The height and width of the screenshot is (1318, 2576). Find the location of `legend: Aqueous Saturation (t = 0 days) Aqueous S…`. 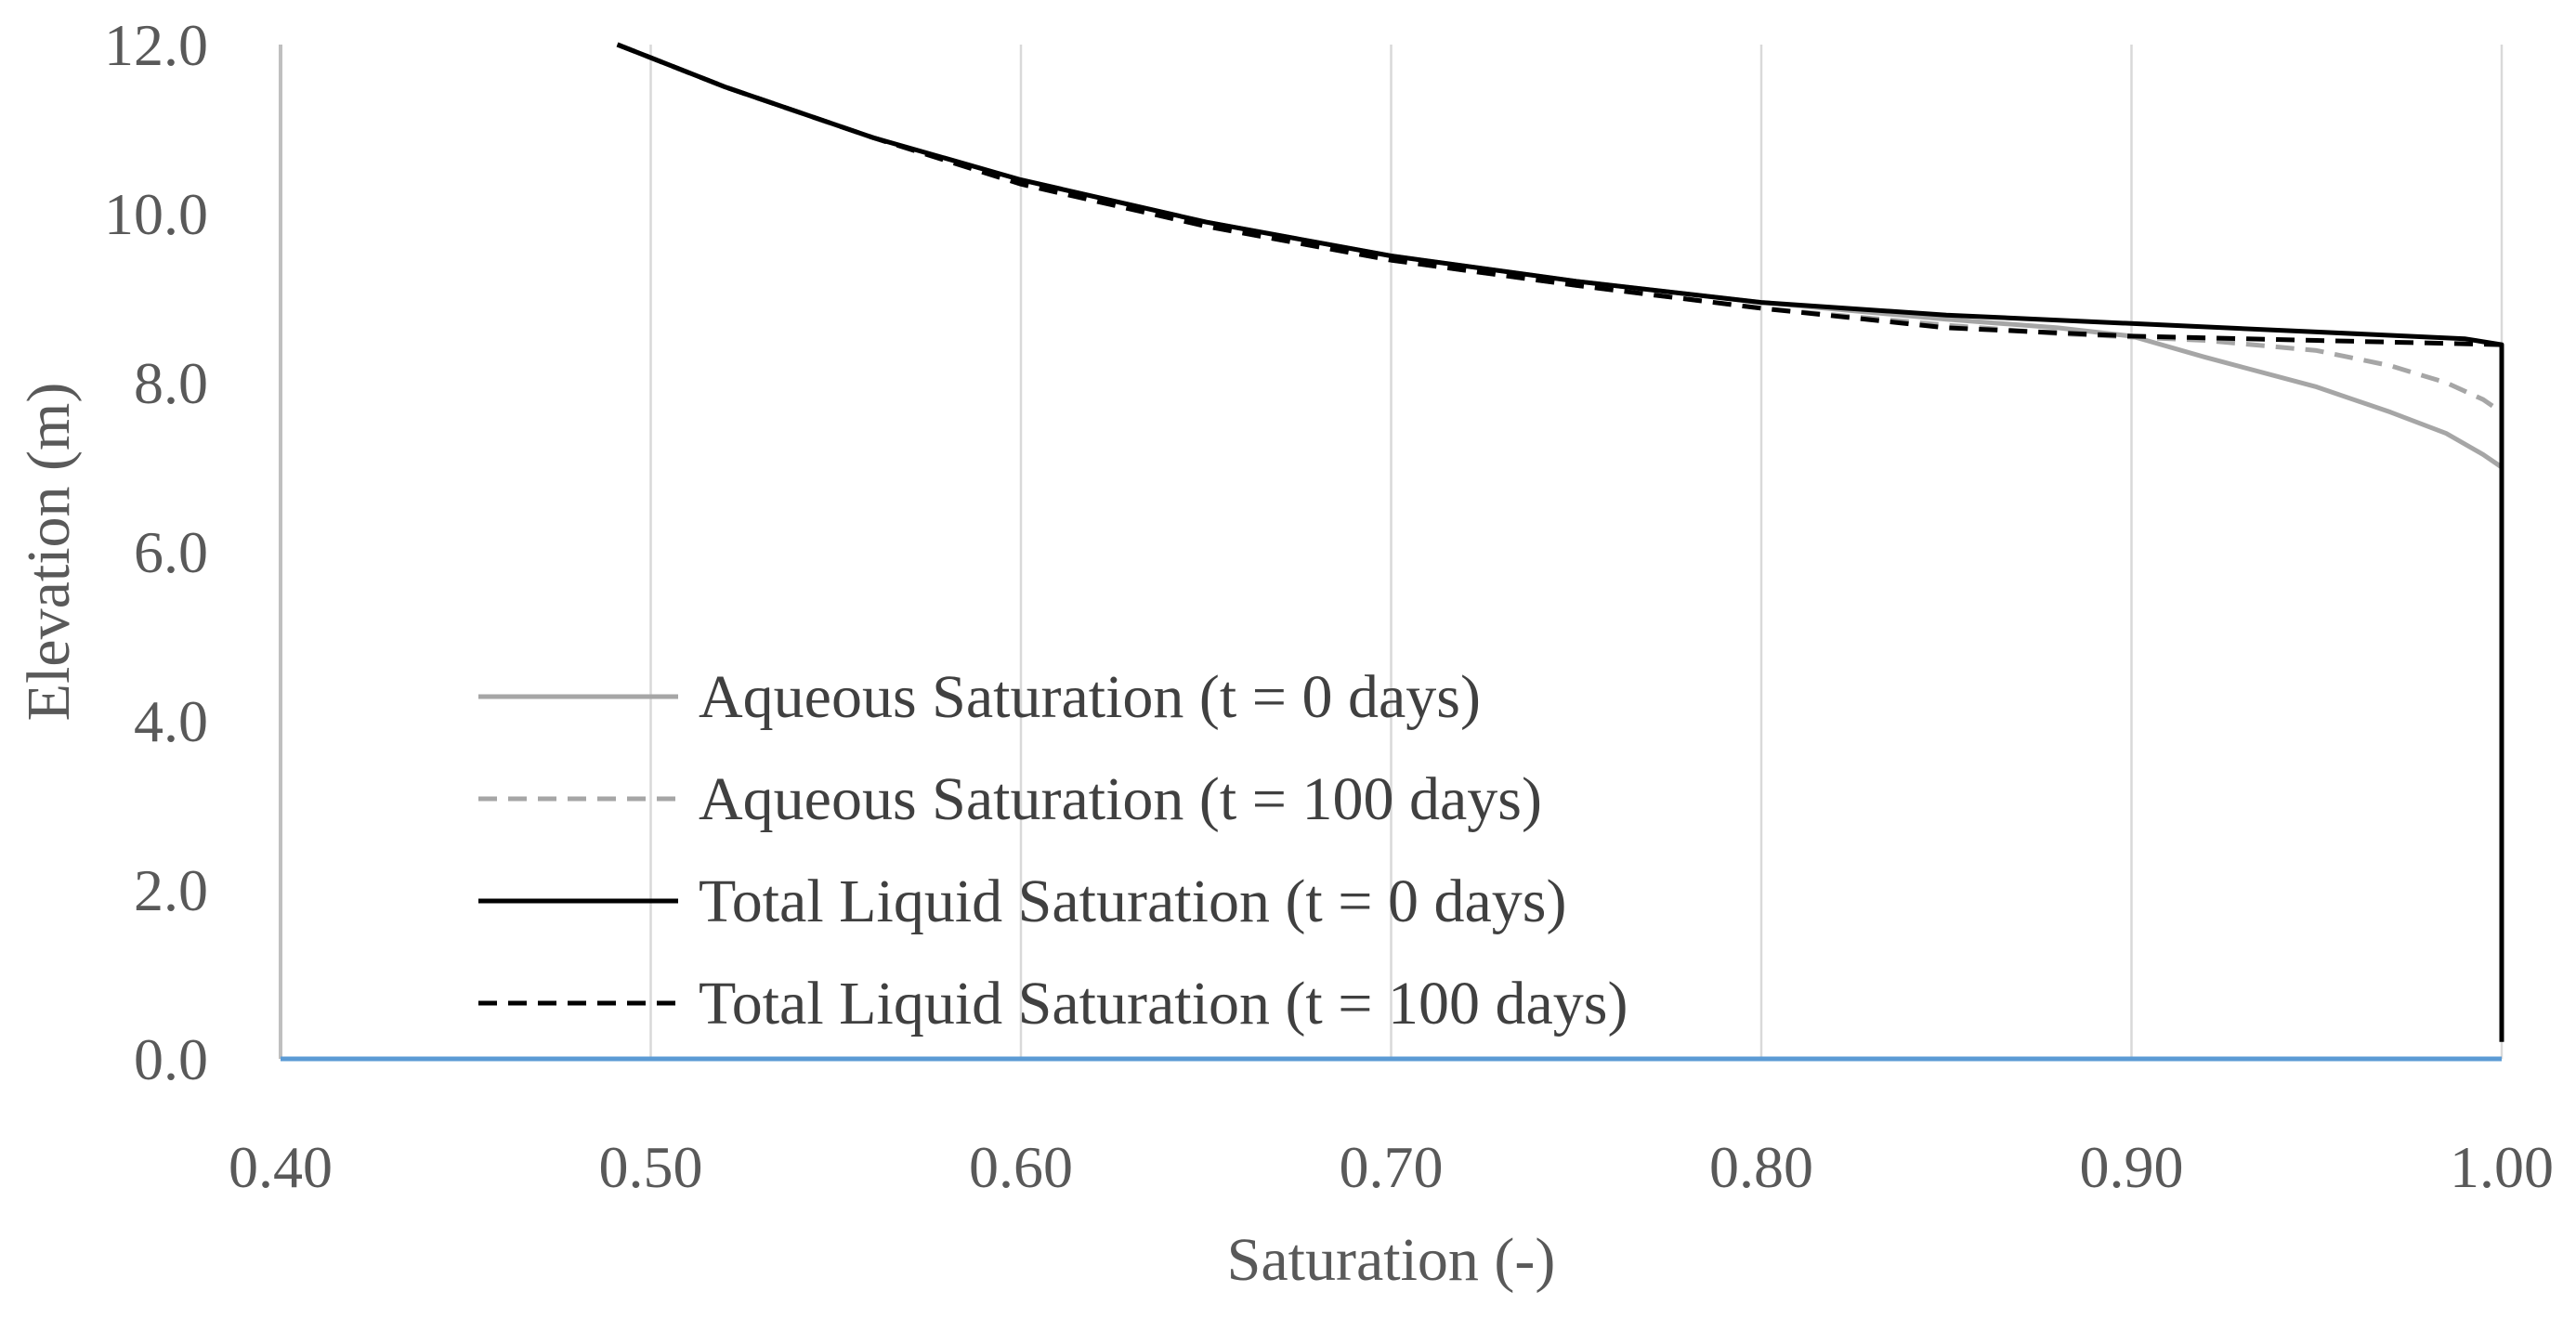

legend: Aqueous Saturation (t = 0 days) Aqueous S… is located at coordinates (1053, 850).